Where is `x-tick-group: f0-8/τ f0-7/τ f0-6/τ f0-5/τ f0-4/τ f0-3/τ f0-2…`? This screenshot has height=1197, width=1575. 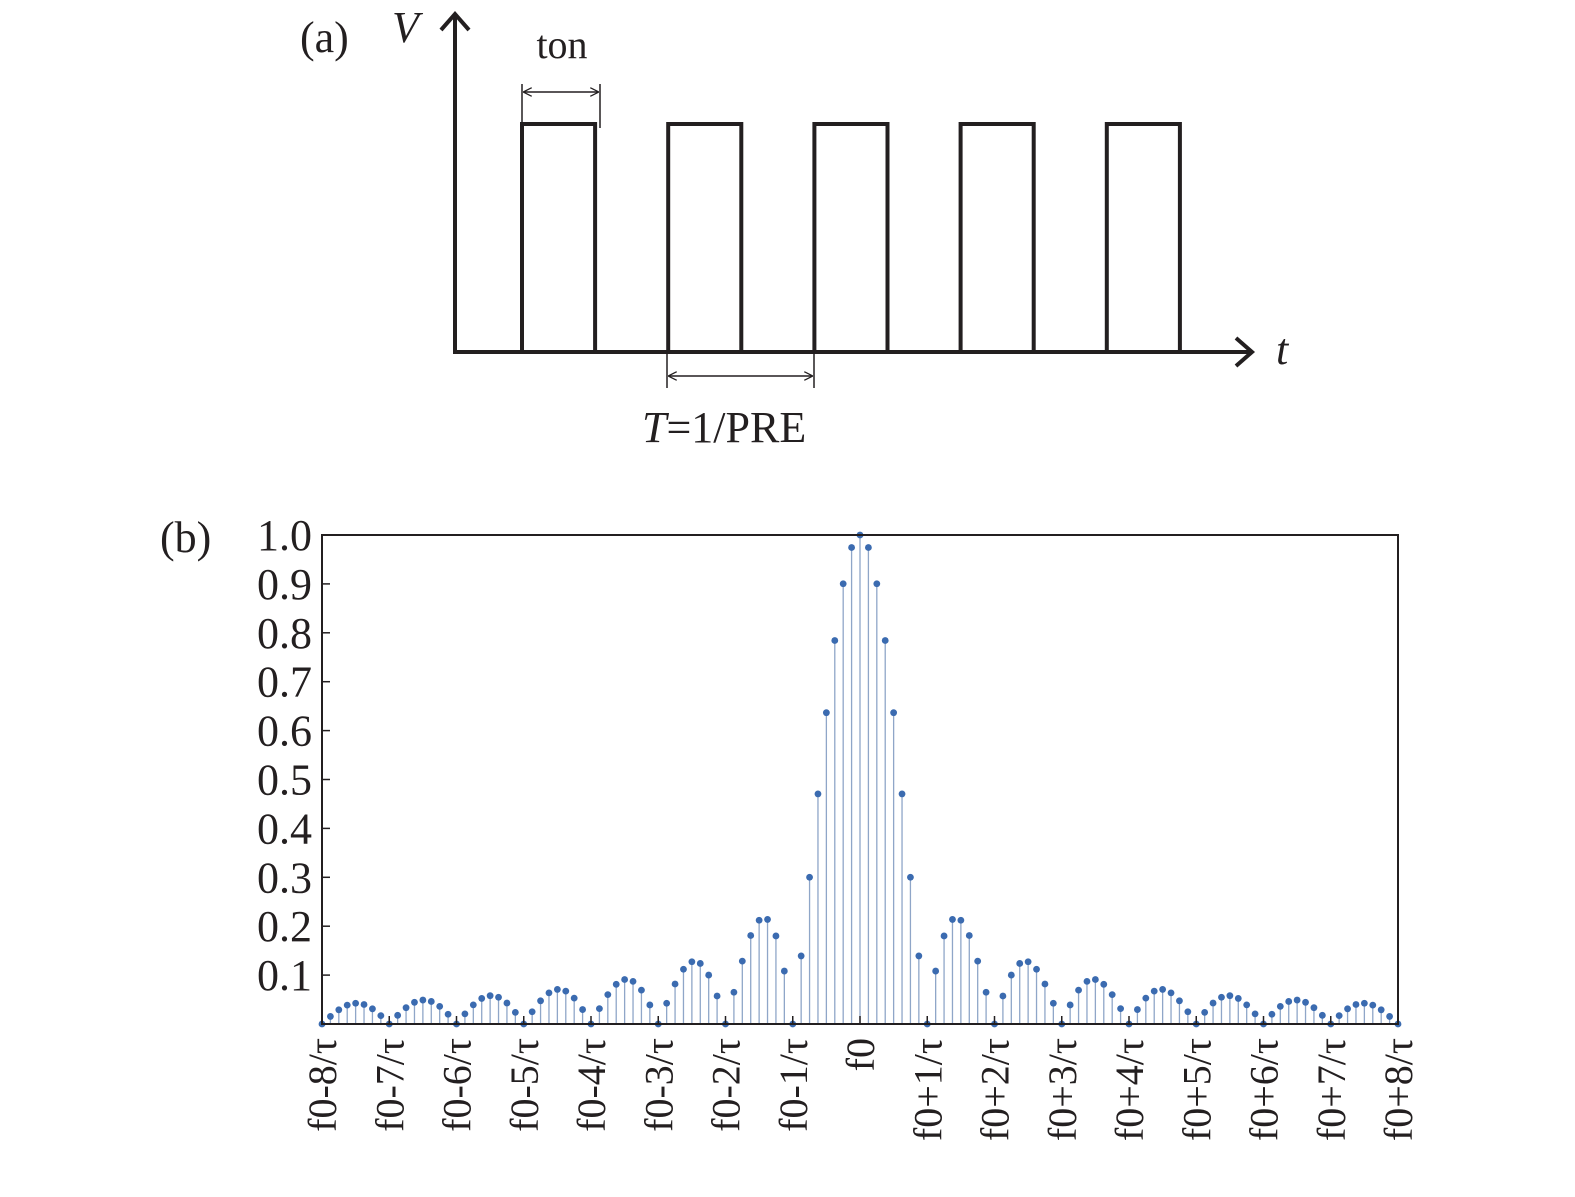 x-tick-group: f0-8/τ f0-7/τ f0-6/τ f0-5/τ f0-4/τ f0-3/τ f0-2… is located at coordinates (860, 1078).